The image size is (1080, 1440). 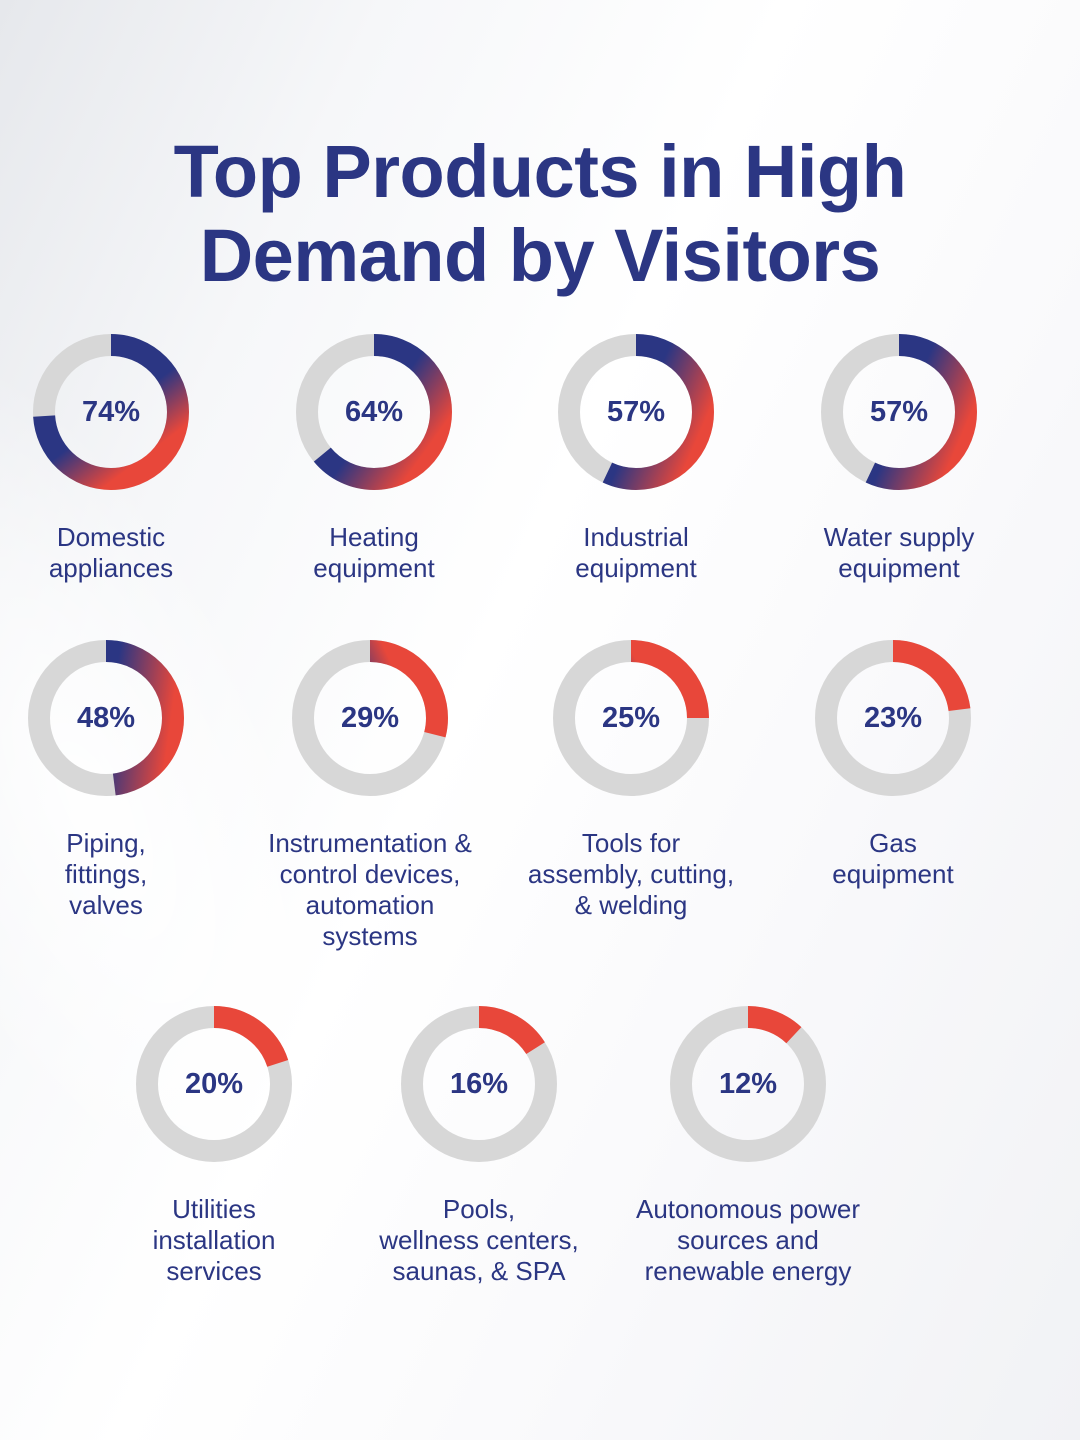 I want to click on donut-percent-label: 64%, so click(x=374, y=412).